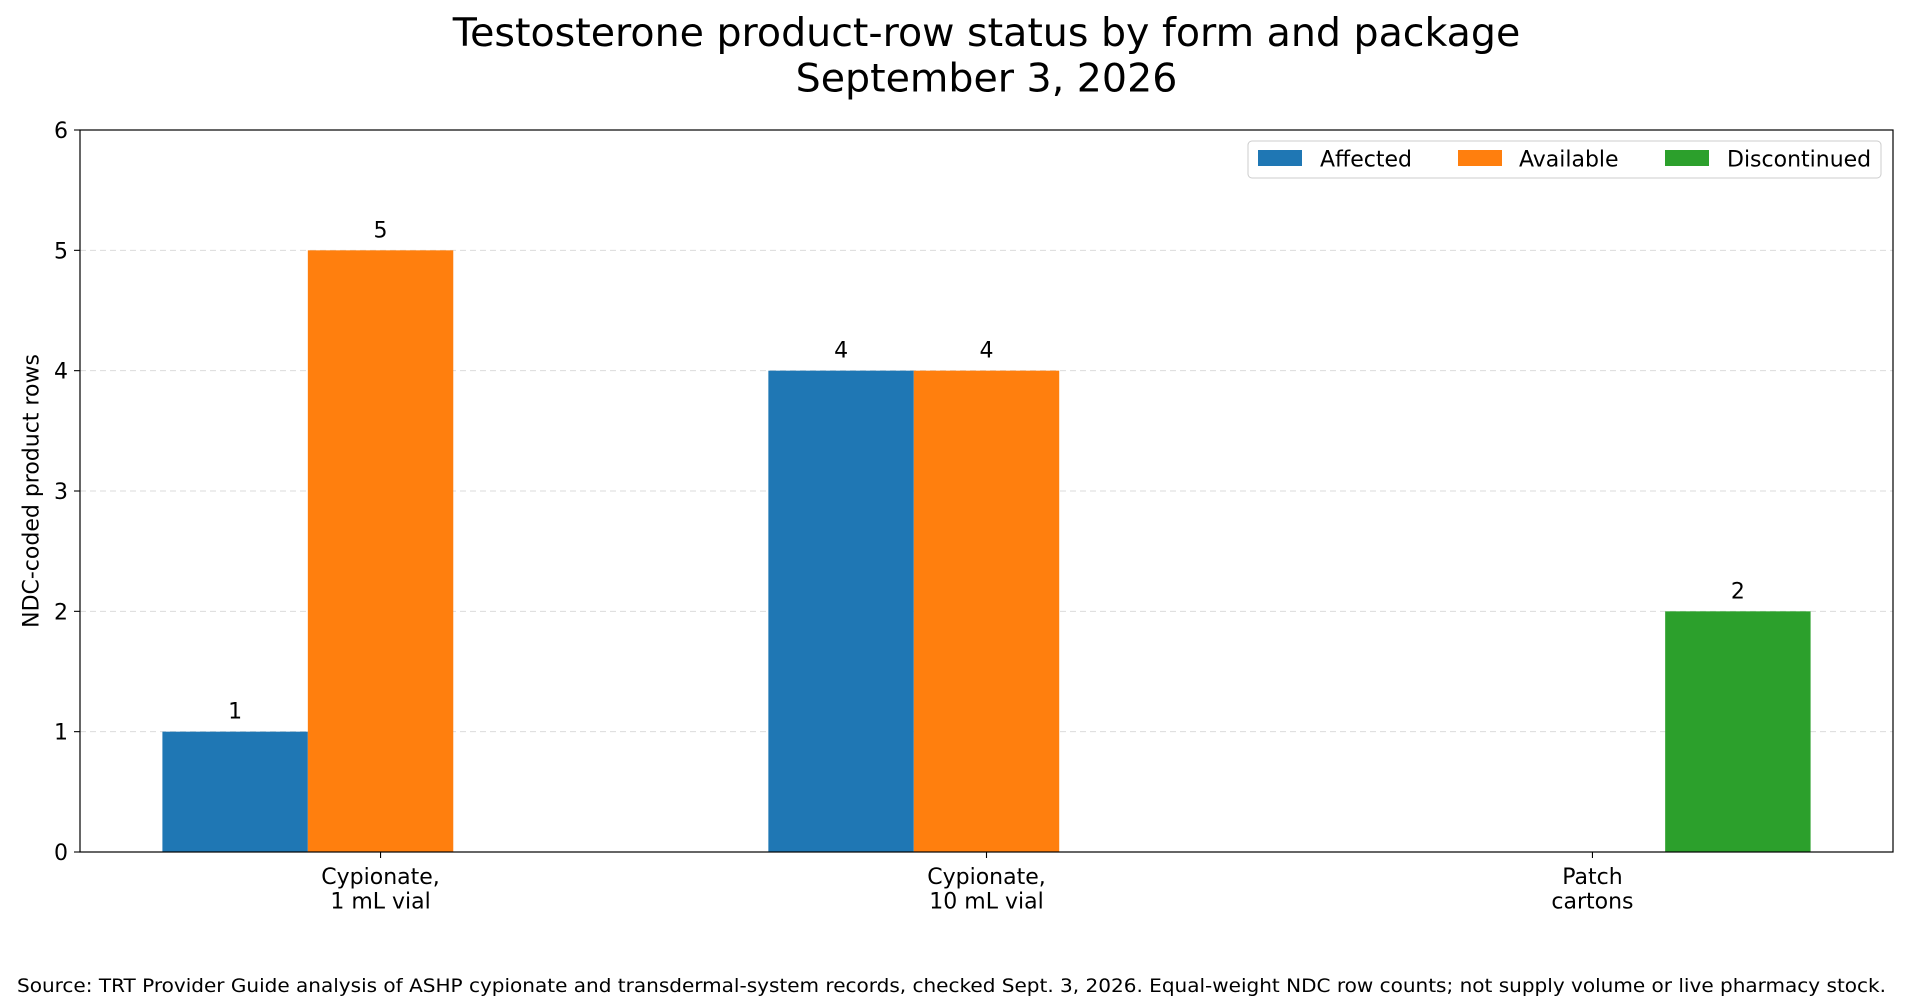 This screenshot has width=1908, height=1003. I want to click on legend-label-discontinued: Discontinued, so click(1799, 160).